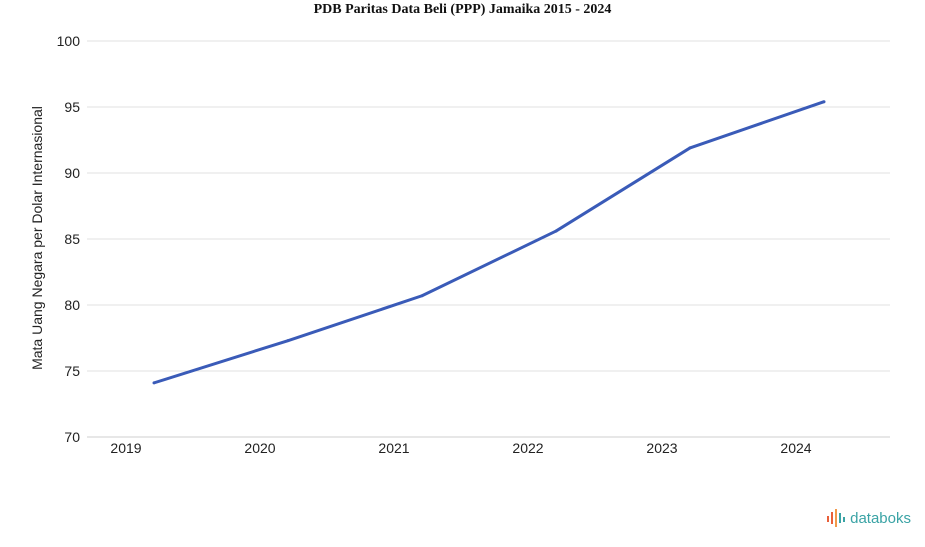 The height and width of the screenshot is (547, 925). What do you see at coordinates (259, 448) in the screenshot?
I see `x-tick-label: 2020` at bounding box center [259, 448].